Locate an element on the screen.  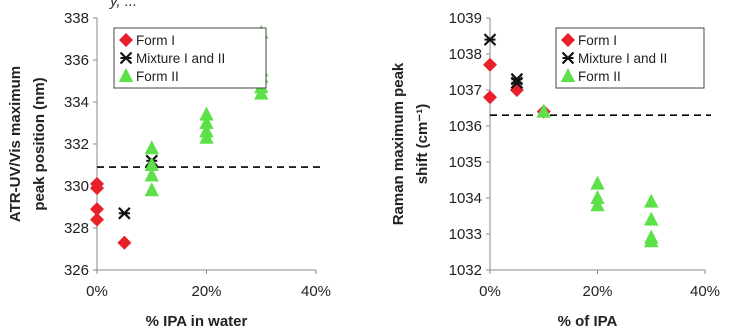
y-tick-label: 1037 is located at coordinates (465, 90).